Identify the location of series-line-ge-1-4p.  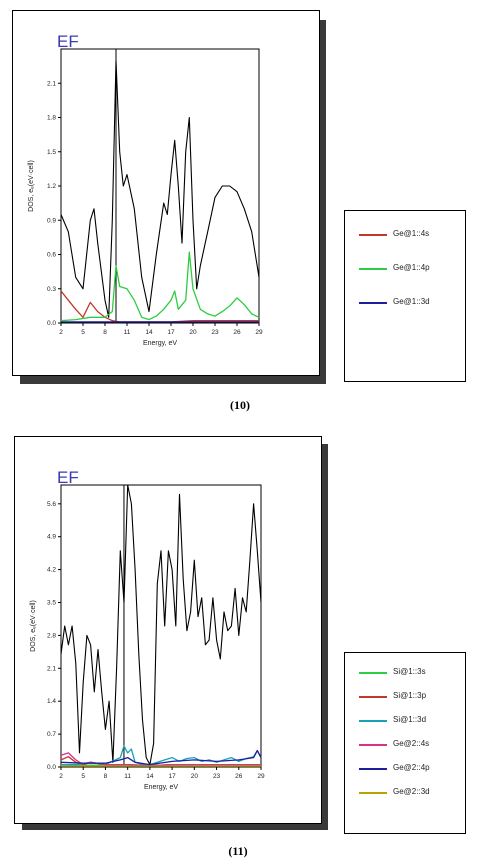
(160, 286).